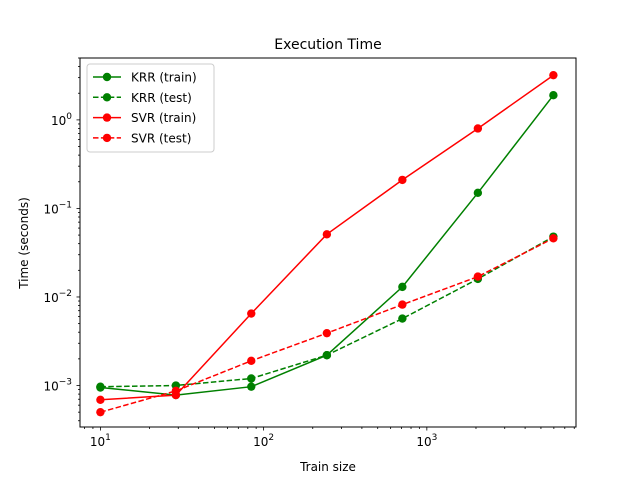  I want to click on y-tick-label: 10⁻¹, so click(57, 208).